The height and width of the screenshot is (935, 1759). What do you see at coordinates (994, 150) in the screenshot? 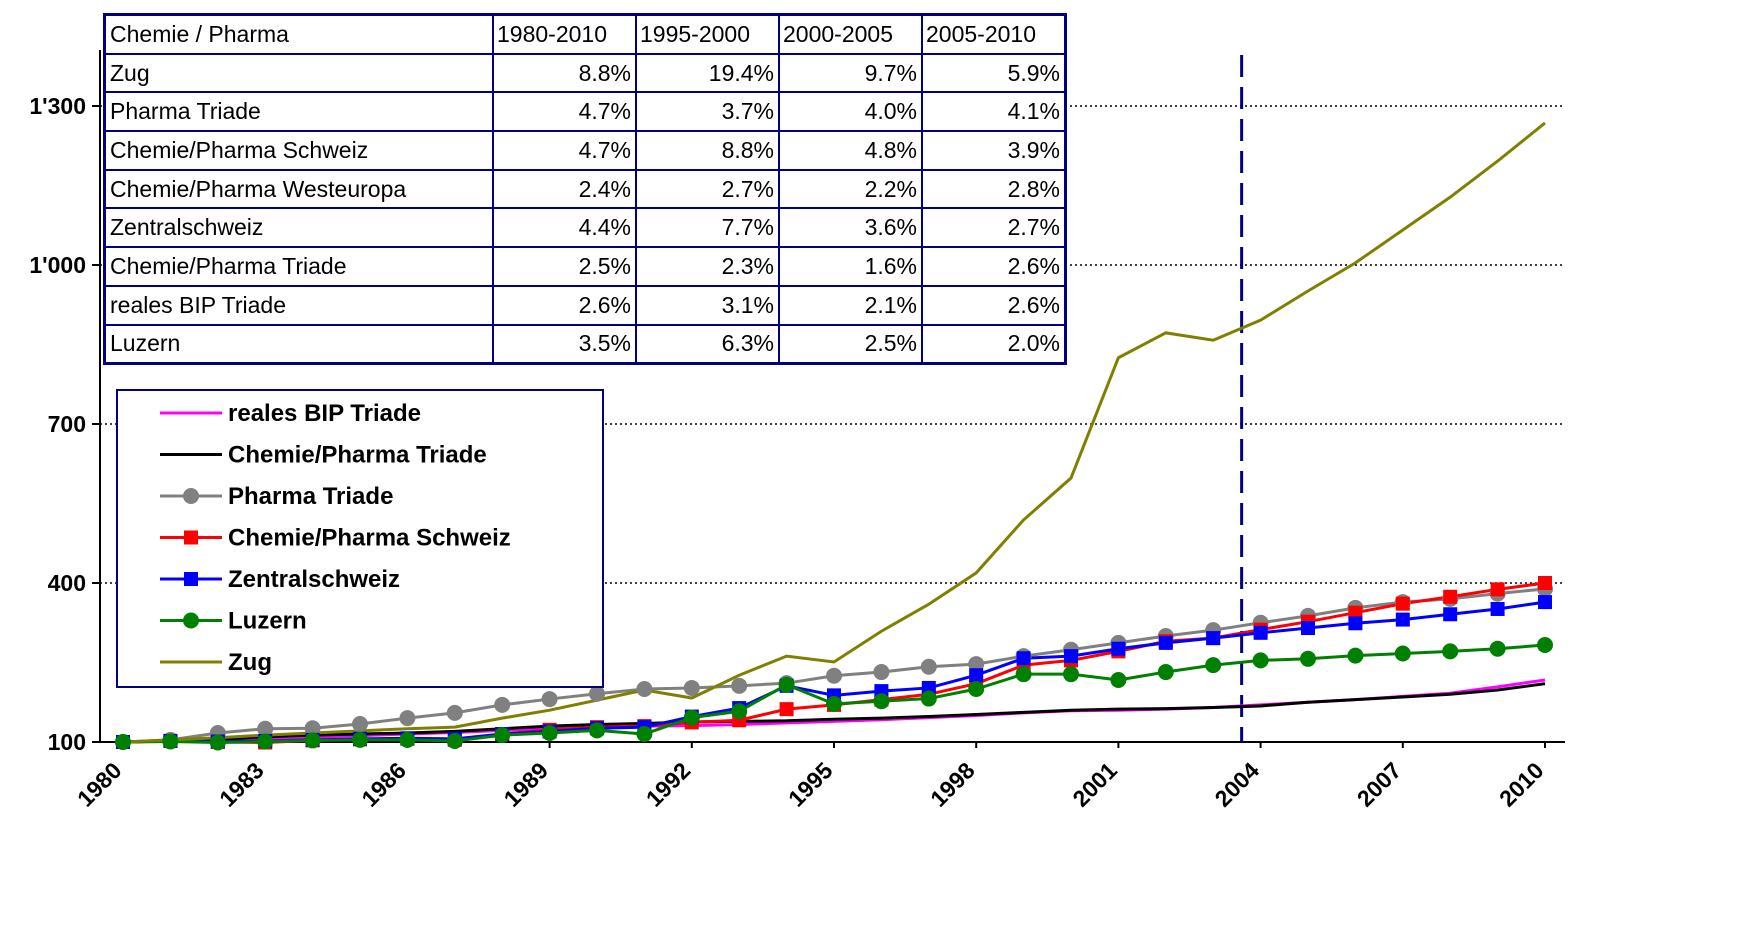
I see `table-cell: 3.9%` at bounding box center [994, 150].